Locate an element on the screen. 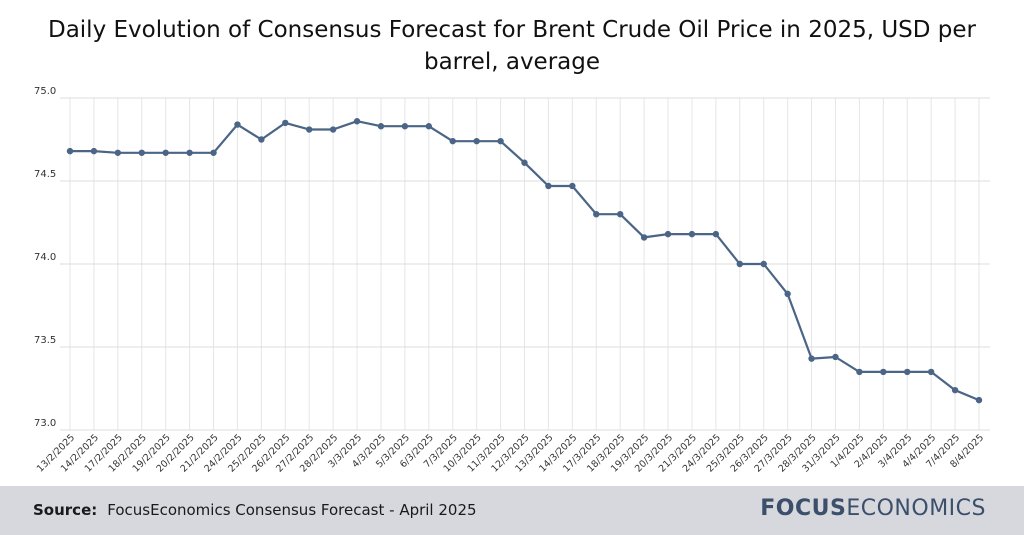 This screenshot has height=535, width=1024. y-tick-label: 73.5 is located at coordinates (45, 340).